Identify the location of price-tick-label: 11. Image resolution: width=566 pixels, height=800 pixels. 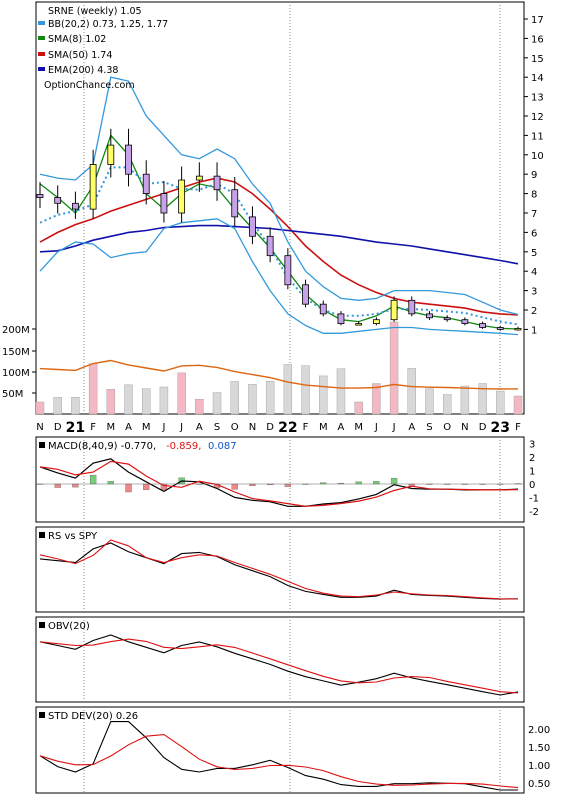
(537, 136).